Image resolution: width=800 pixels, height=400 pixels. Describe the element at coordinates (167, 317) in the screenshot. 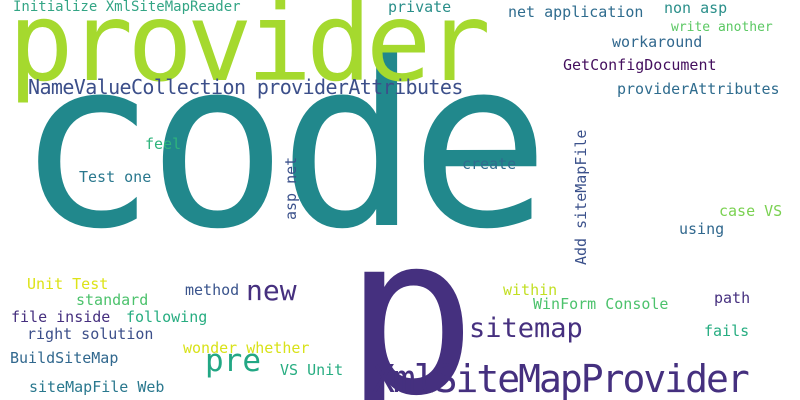

I see `word-following: following` at that location.